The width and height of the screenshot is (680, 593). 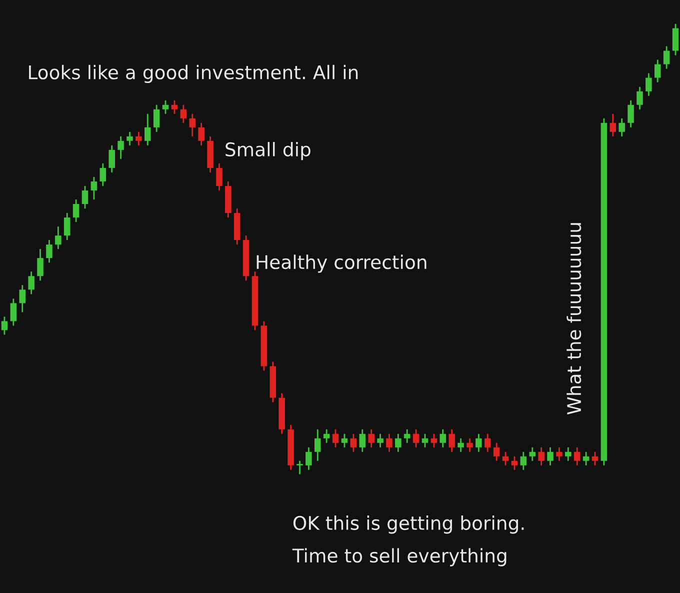 I want to click on annotation: Small dip, so click(x=268, y=151).